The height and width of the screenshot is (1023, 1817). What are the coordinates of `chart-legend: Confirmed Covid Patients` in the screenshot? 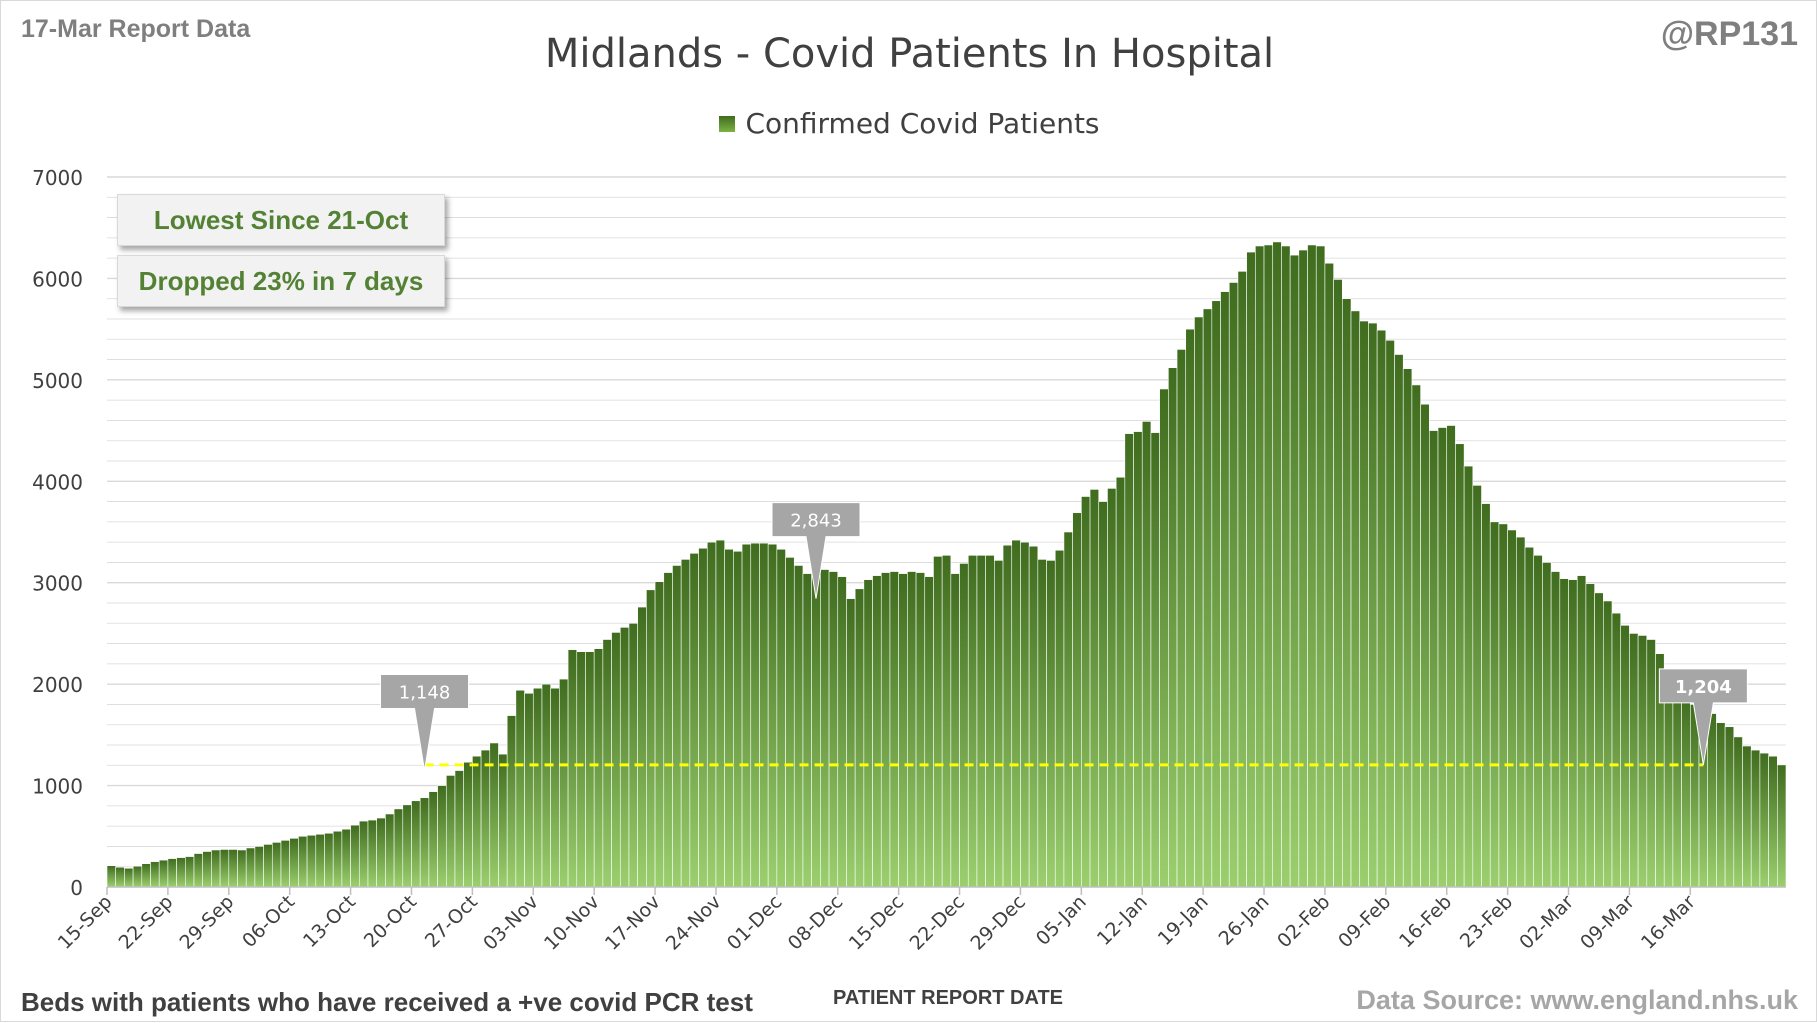 It's located at (909, 123).